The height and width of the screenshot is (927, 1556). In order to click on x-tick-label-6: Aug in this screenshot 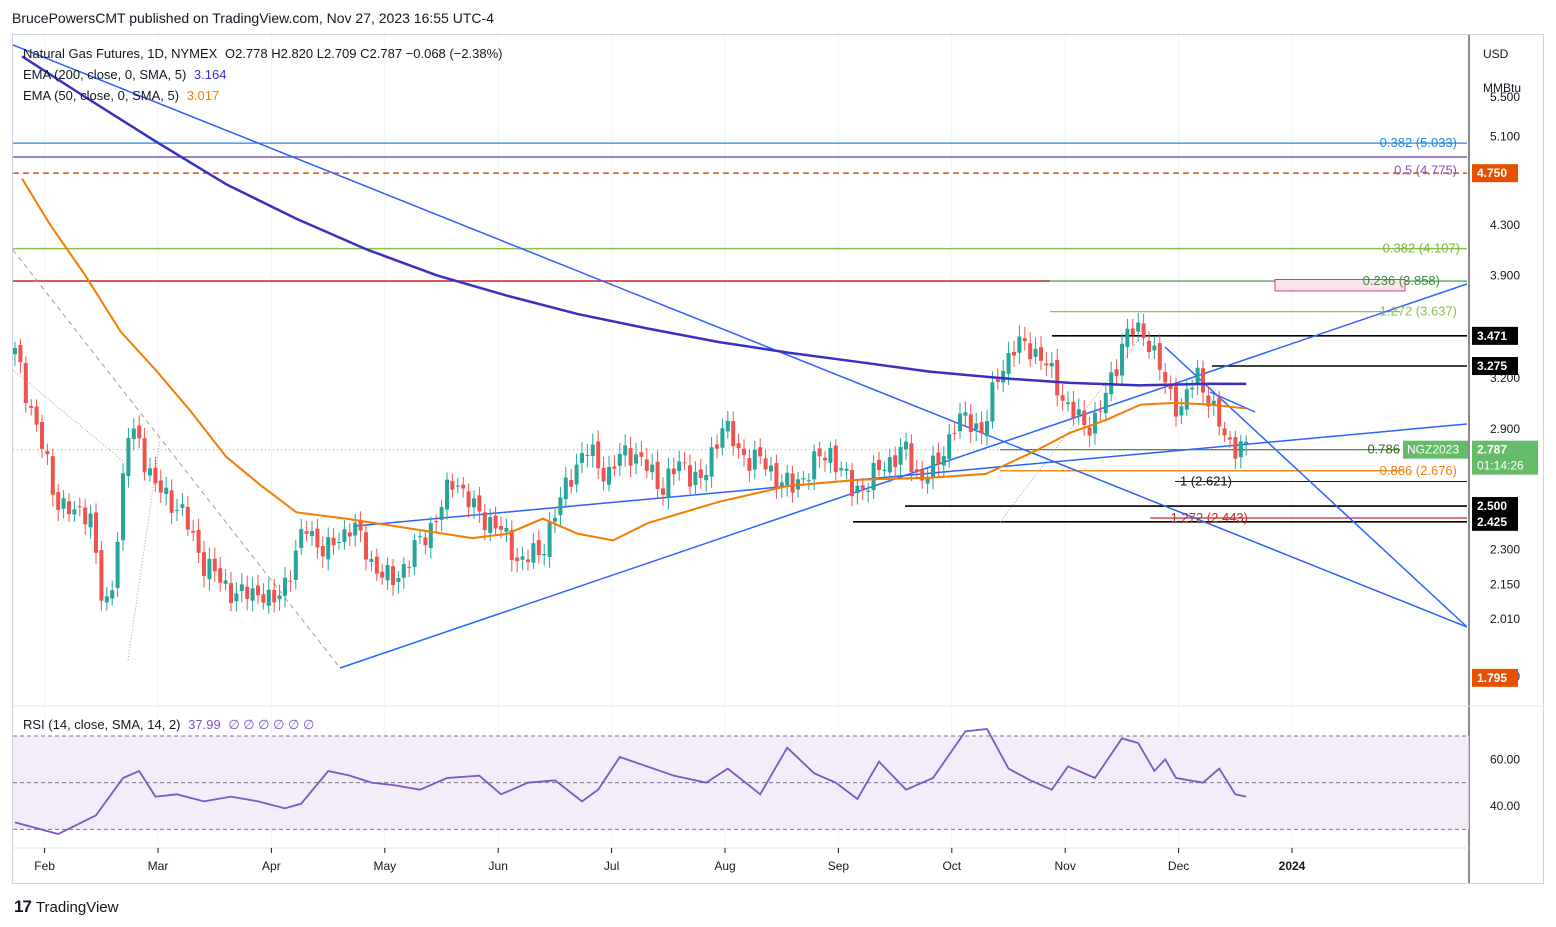, I will do `click(724, 866)`.